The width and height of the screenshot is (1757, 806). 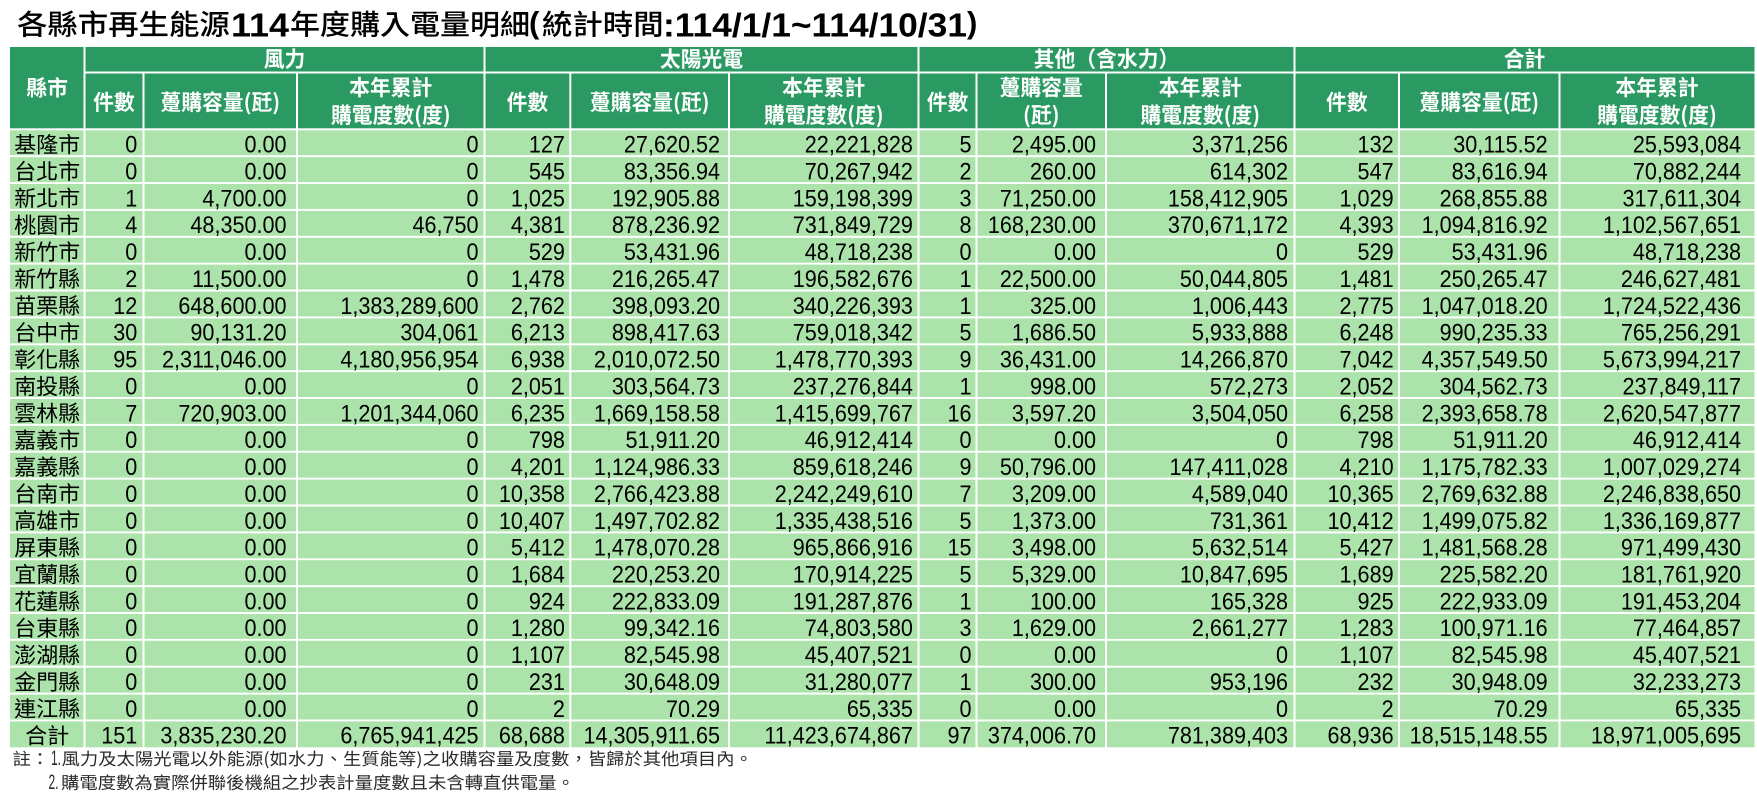 I want to click on svg-text: 30,948.09, so click(x=1500, y=681).